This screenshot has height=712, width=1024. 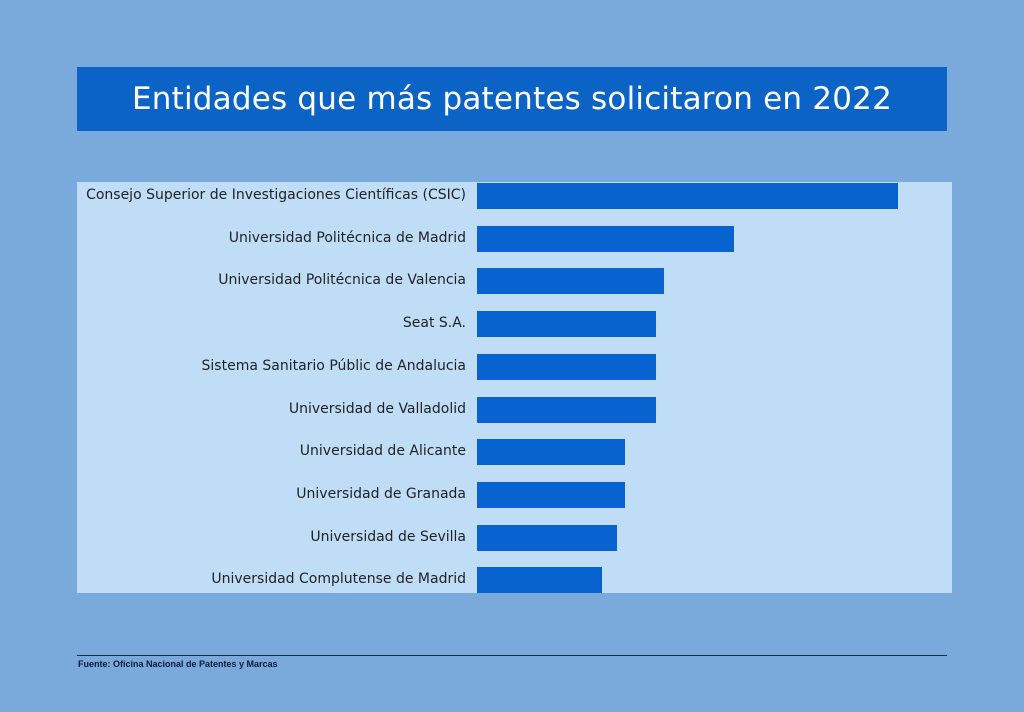 I want to click on category-label: Universidad de Valladolid, so click(x=377, y=409).